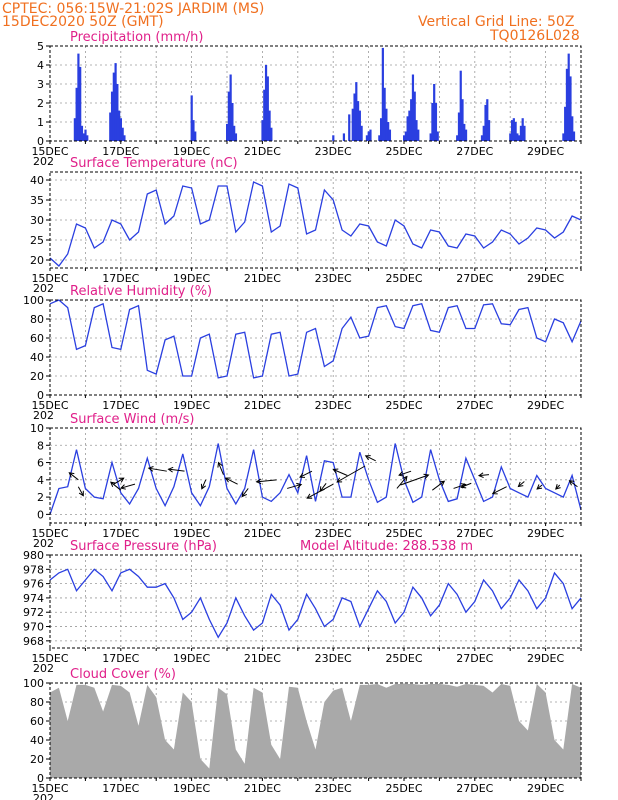 Image resolution: width=618 pixels, height=800 pixels. What do you see at coordinates (545, 405) in the screenshot?
I see `humidity-xtick-label: 29DEC` at bounding box center [545, 405].